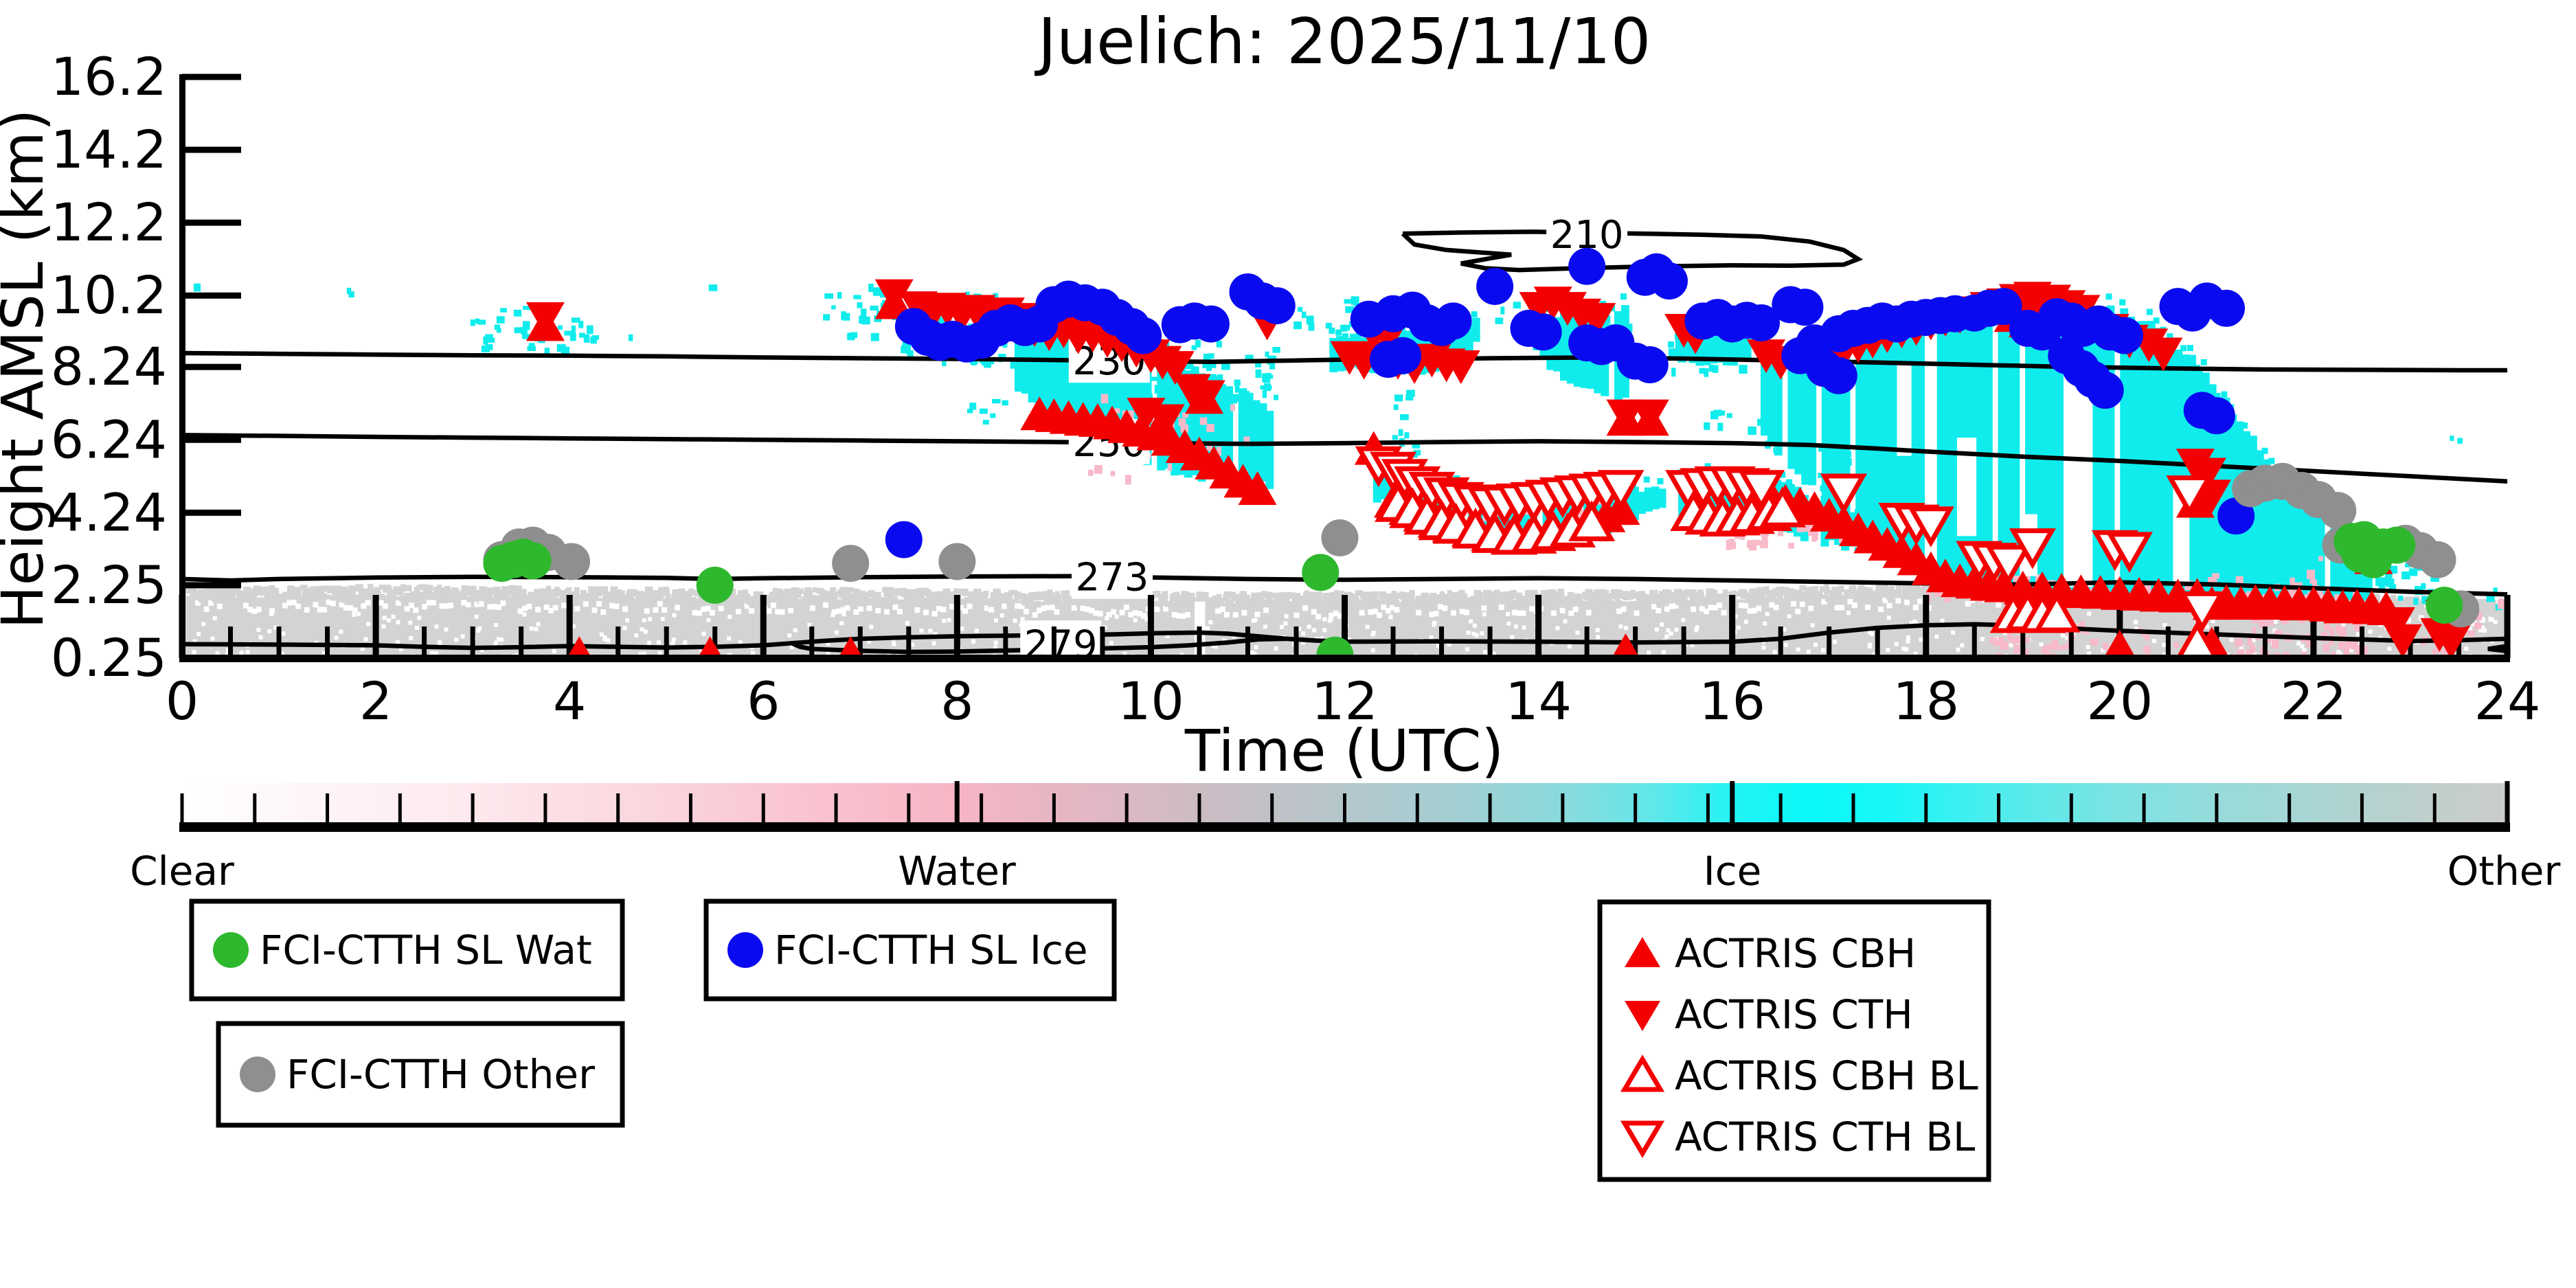 Image resolution: width=2576 pixels, height=1288 pixels. What do you see at coordinates (2271, 460) in the screenshot?
I see `ice-fuzz` at bounding box center [2271, 460].